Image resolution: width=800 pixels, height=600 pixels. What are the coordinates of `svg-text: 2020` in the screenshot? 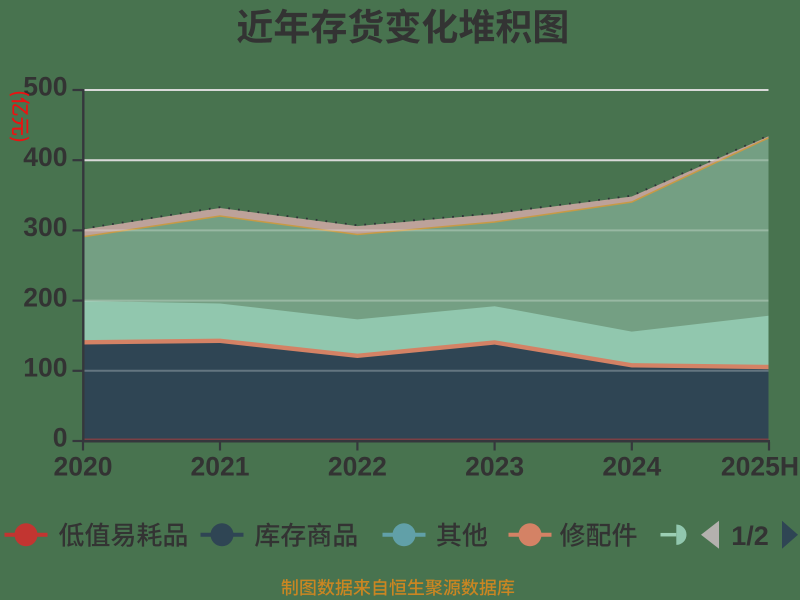 It's located at (83, 466).